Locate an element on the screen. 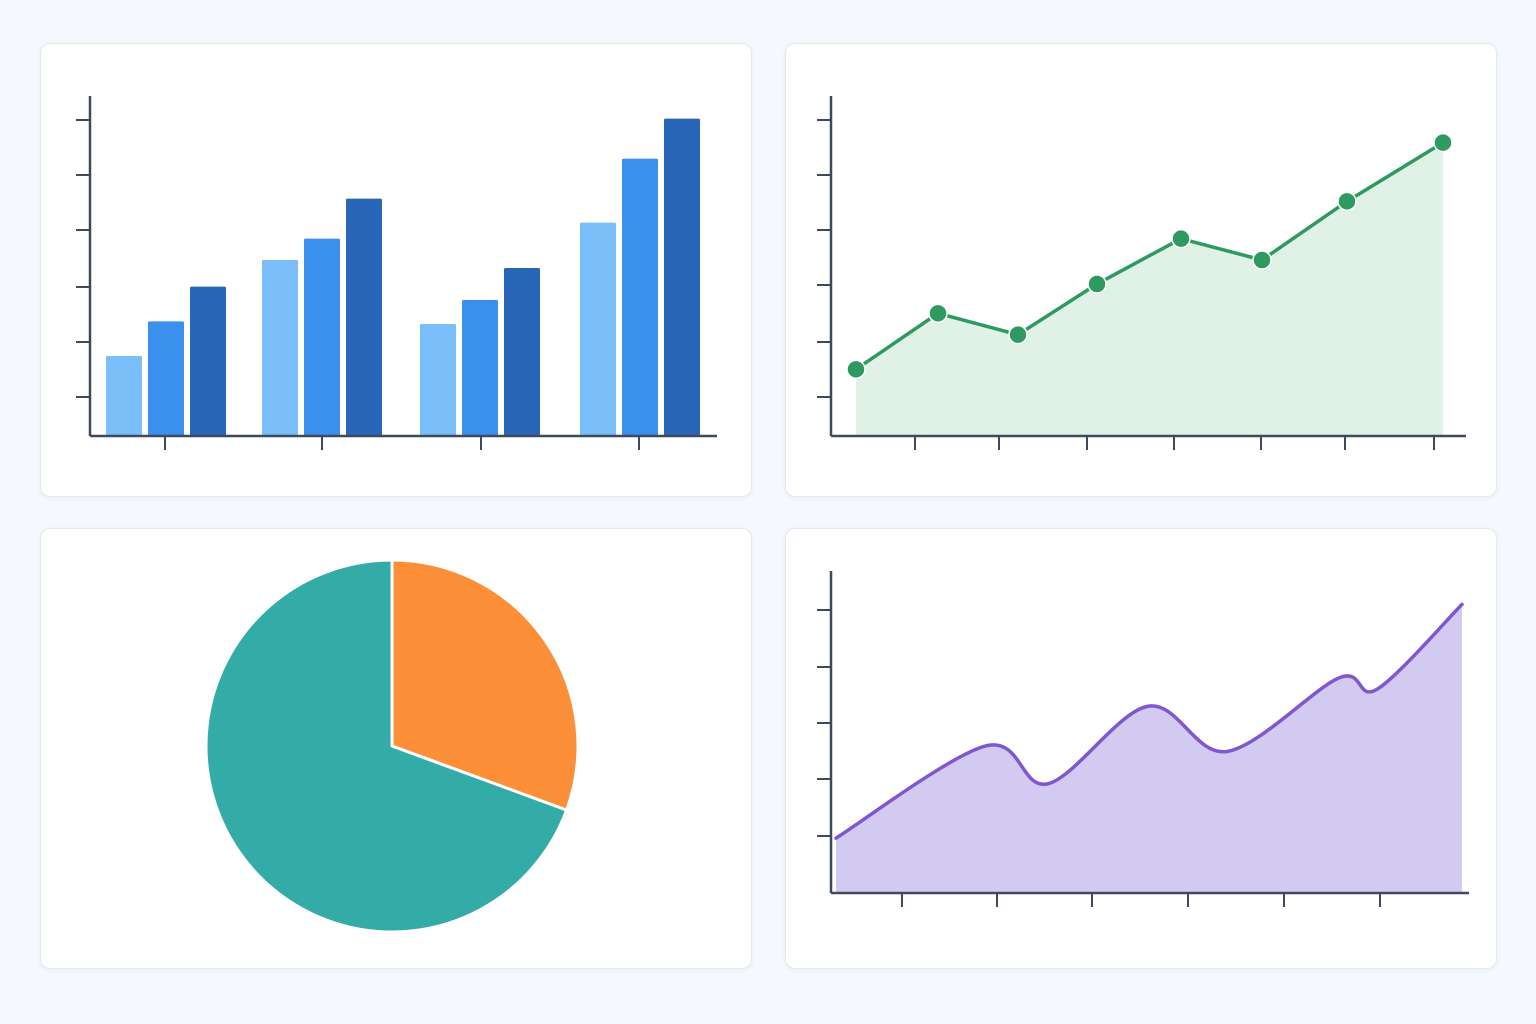 This screenshot has height=1024, width=1536. line-area-fill is located at coordinates (1149, 289).